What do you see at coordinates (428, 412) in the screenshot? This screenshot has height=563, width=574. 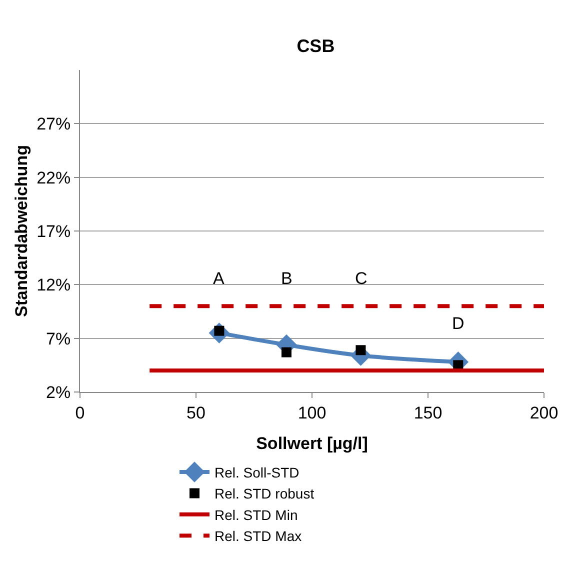 I see `x-tick-label: 150` at bounding box center [428, 412].